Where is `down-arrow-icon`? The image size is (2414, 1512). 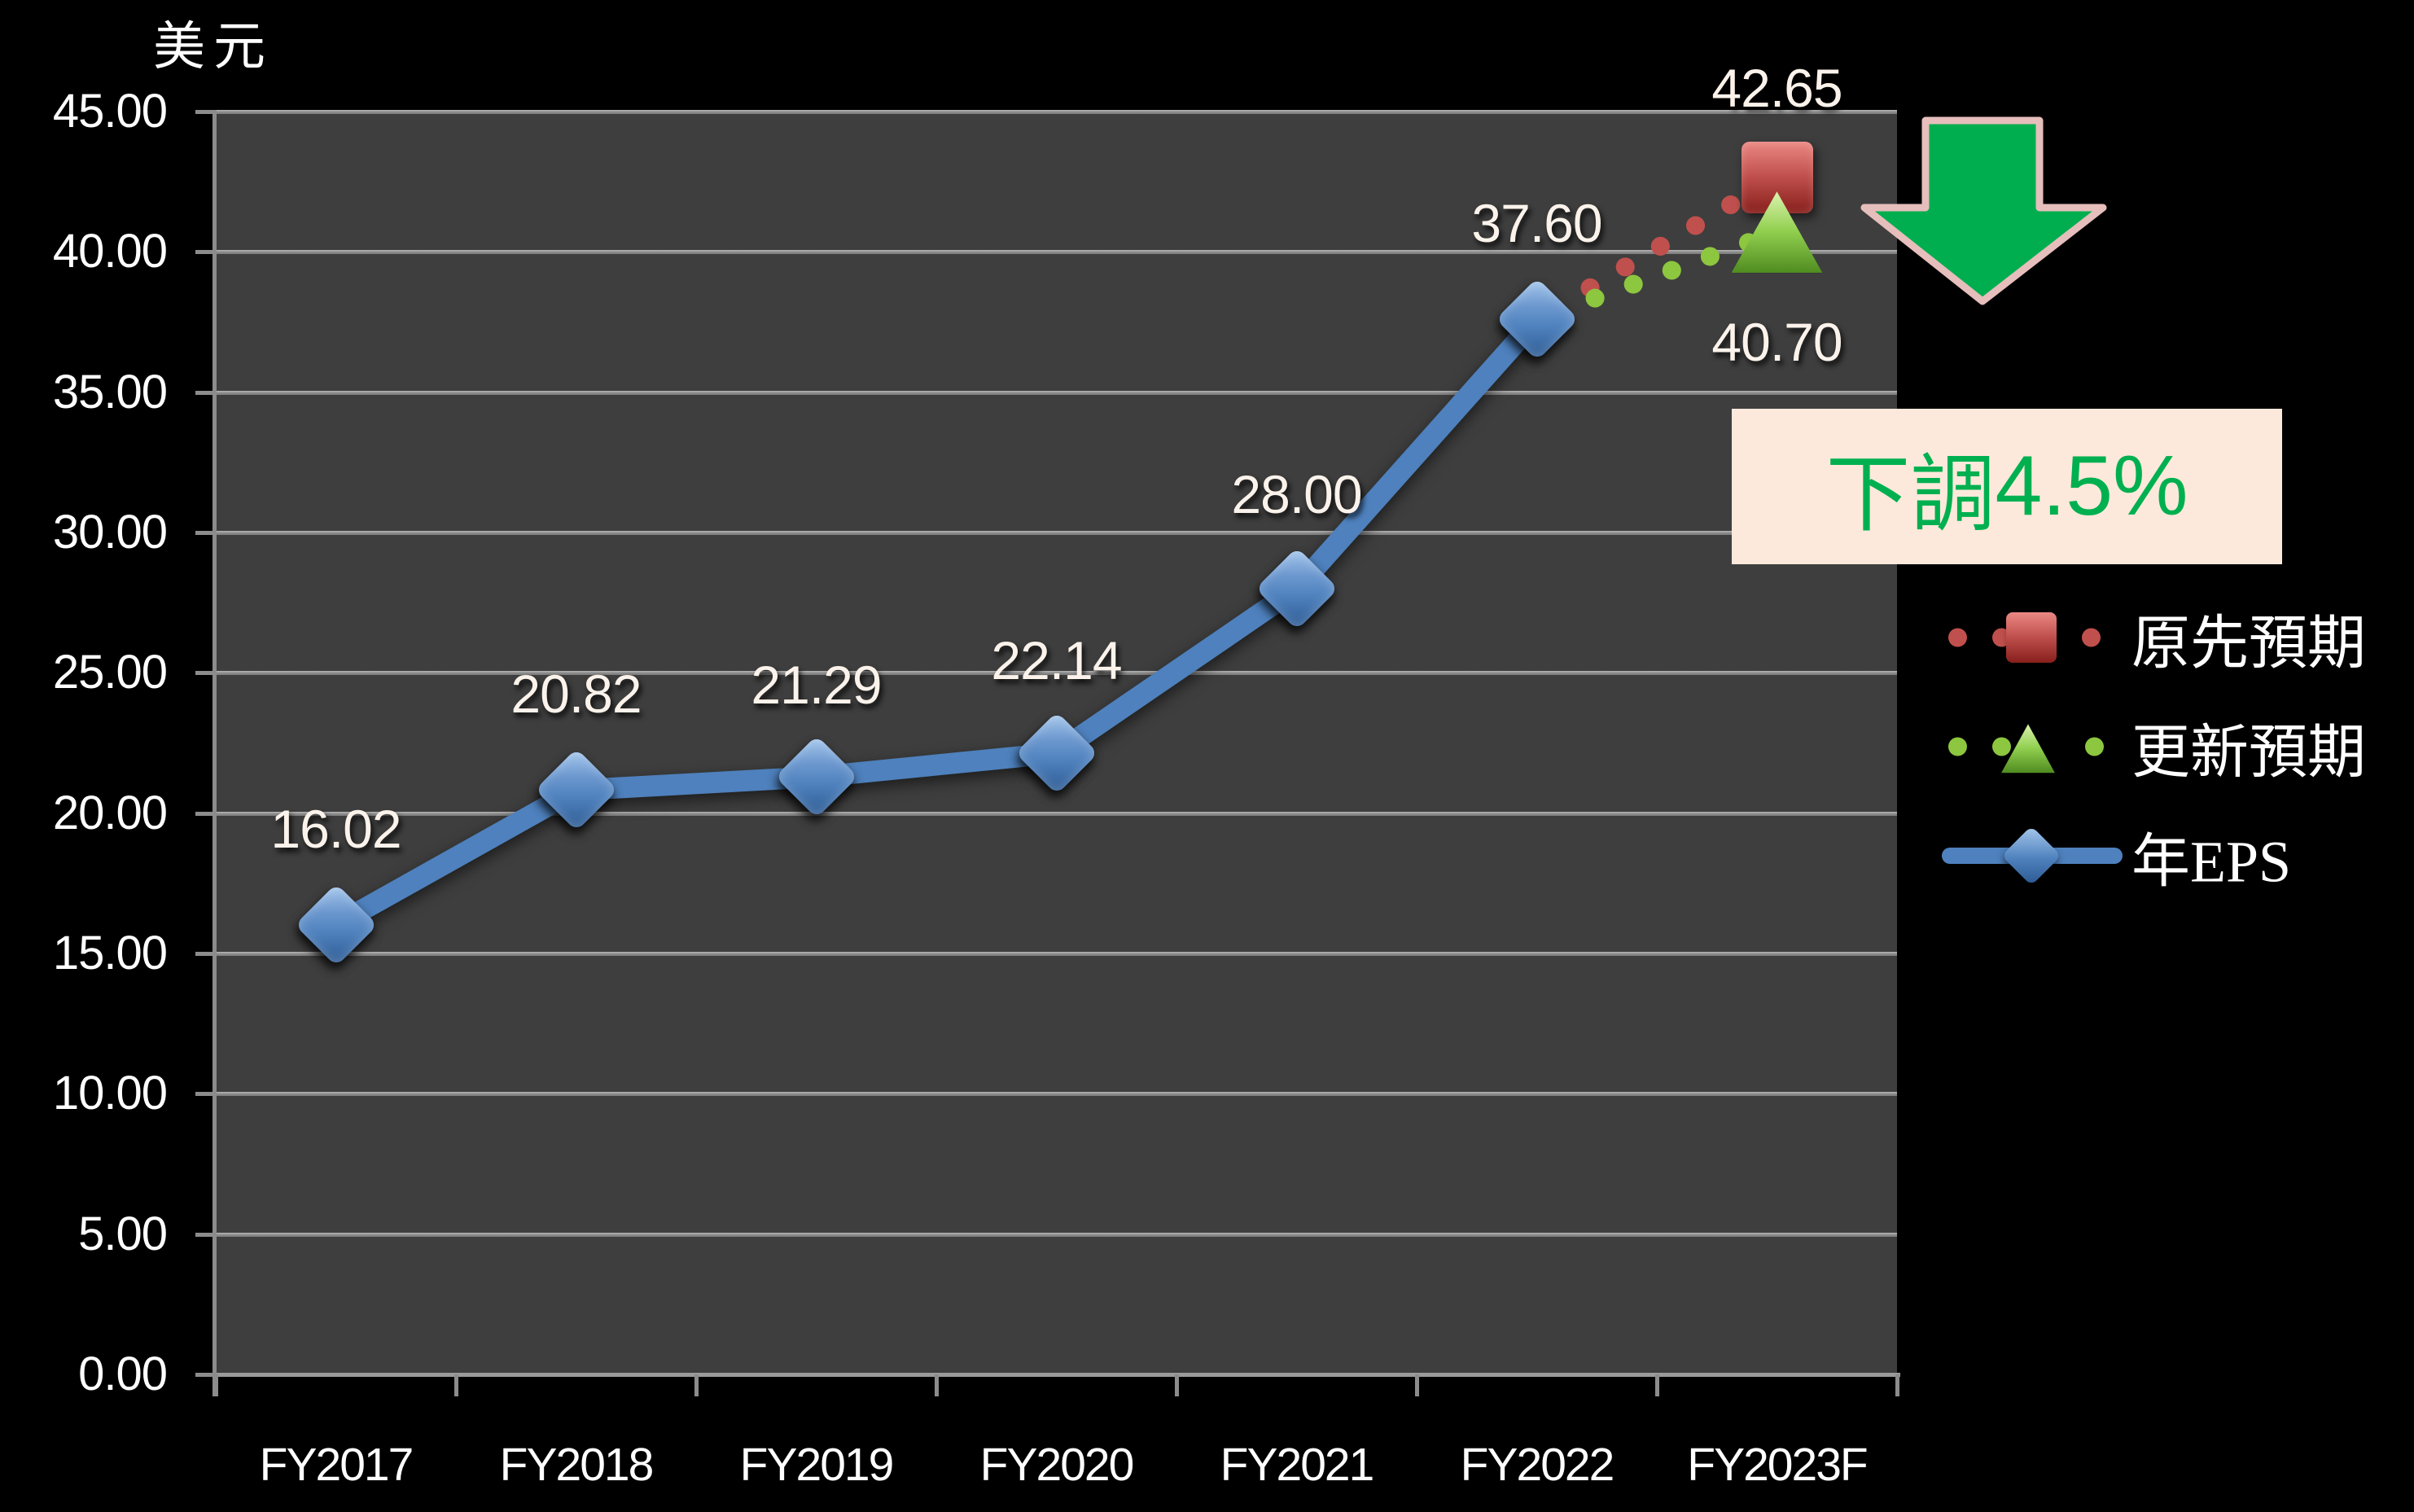 down-arrow-icon is located at coordinates (1984, 210).